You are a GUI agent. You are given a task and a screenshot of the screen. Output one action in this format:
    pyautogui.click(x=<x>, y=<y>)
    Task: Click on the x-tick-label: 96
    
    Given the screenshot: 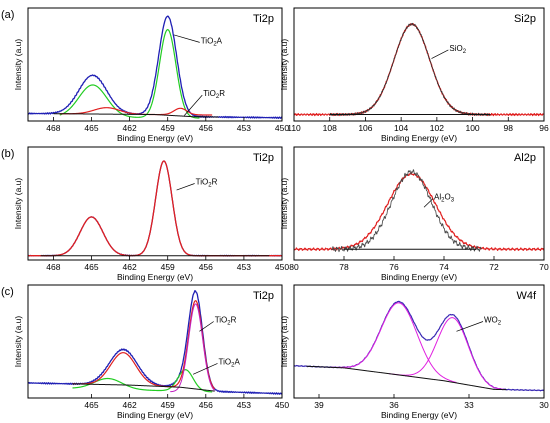 What is the action you would take?
    pyautogui.click(x=544, y=128)
    